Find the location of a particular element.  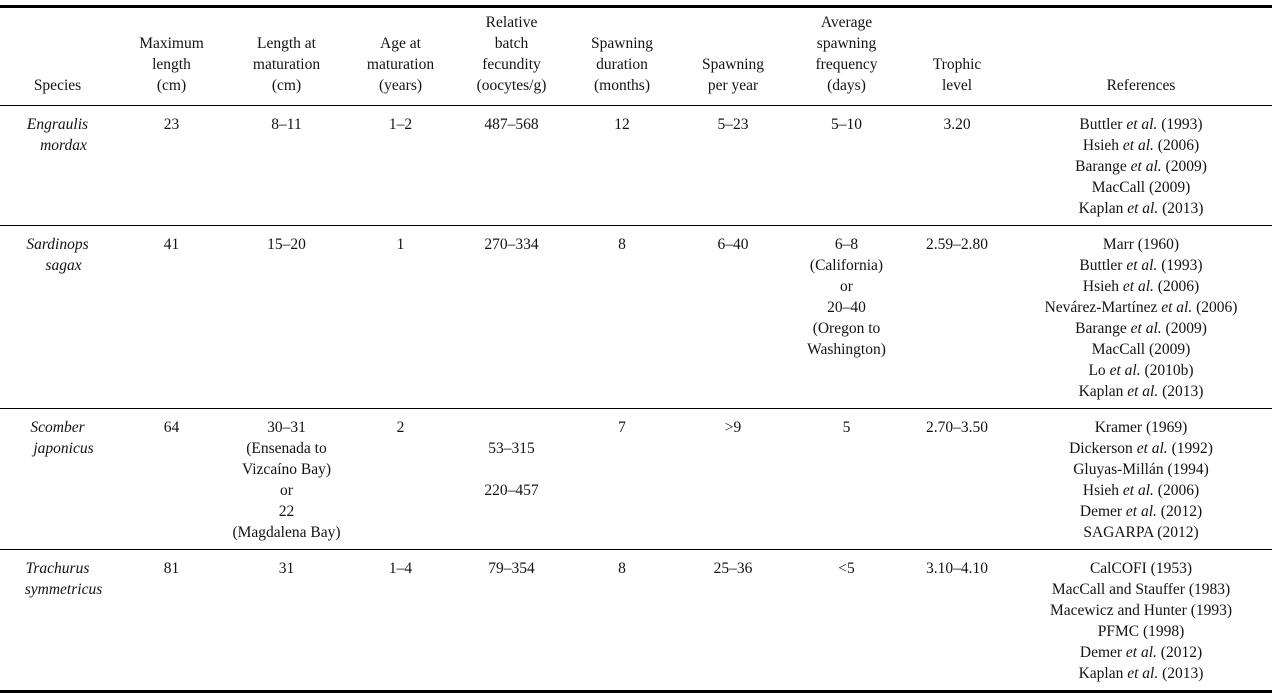

cell-fecundity: 53–315 220–457 is located at coordinates (511, 479).